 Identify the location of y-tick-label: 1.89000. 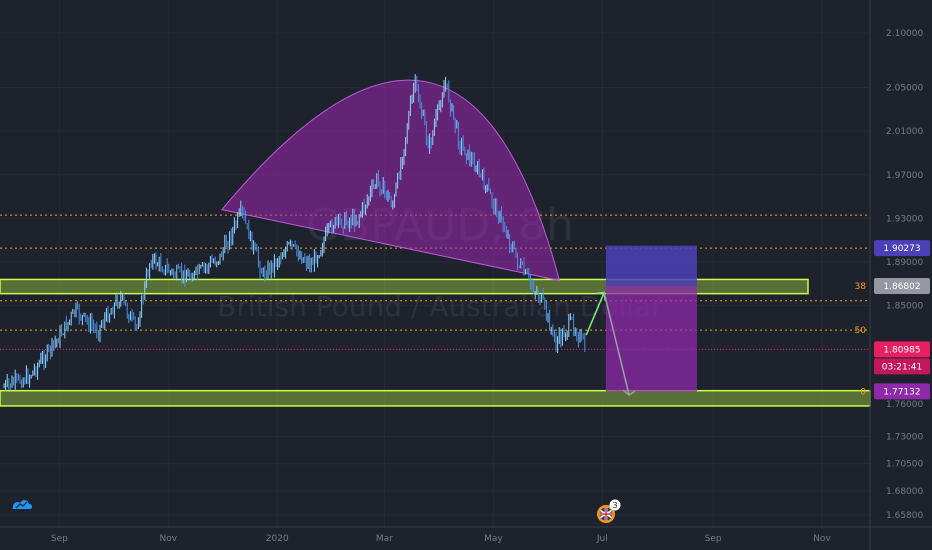
(904, 263).